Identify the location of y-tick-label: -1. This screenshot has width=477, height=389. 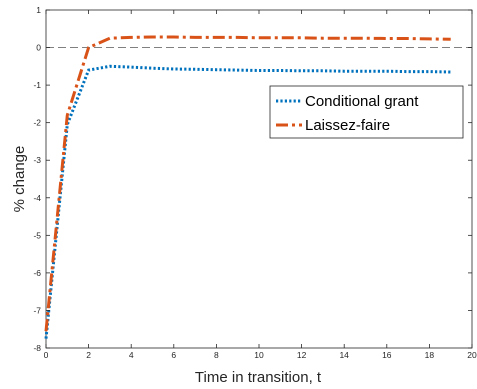
(37, 85).